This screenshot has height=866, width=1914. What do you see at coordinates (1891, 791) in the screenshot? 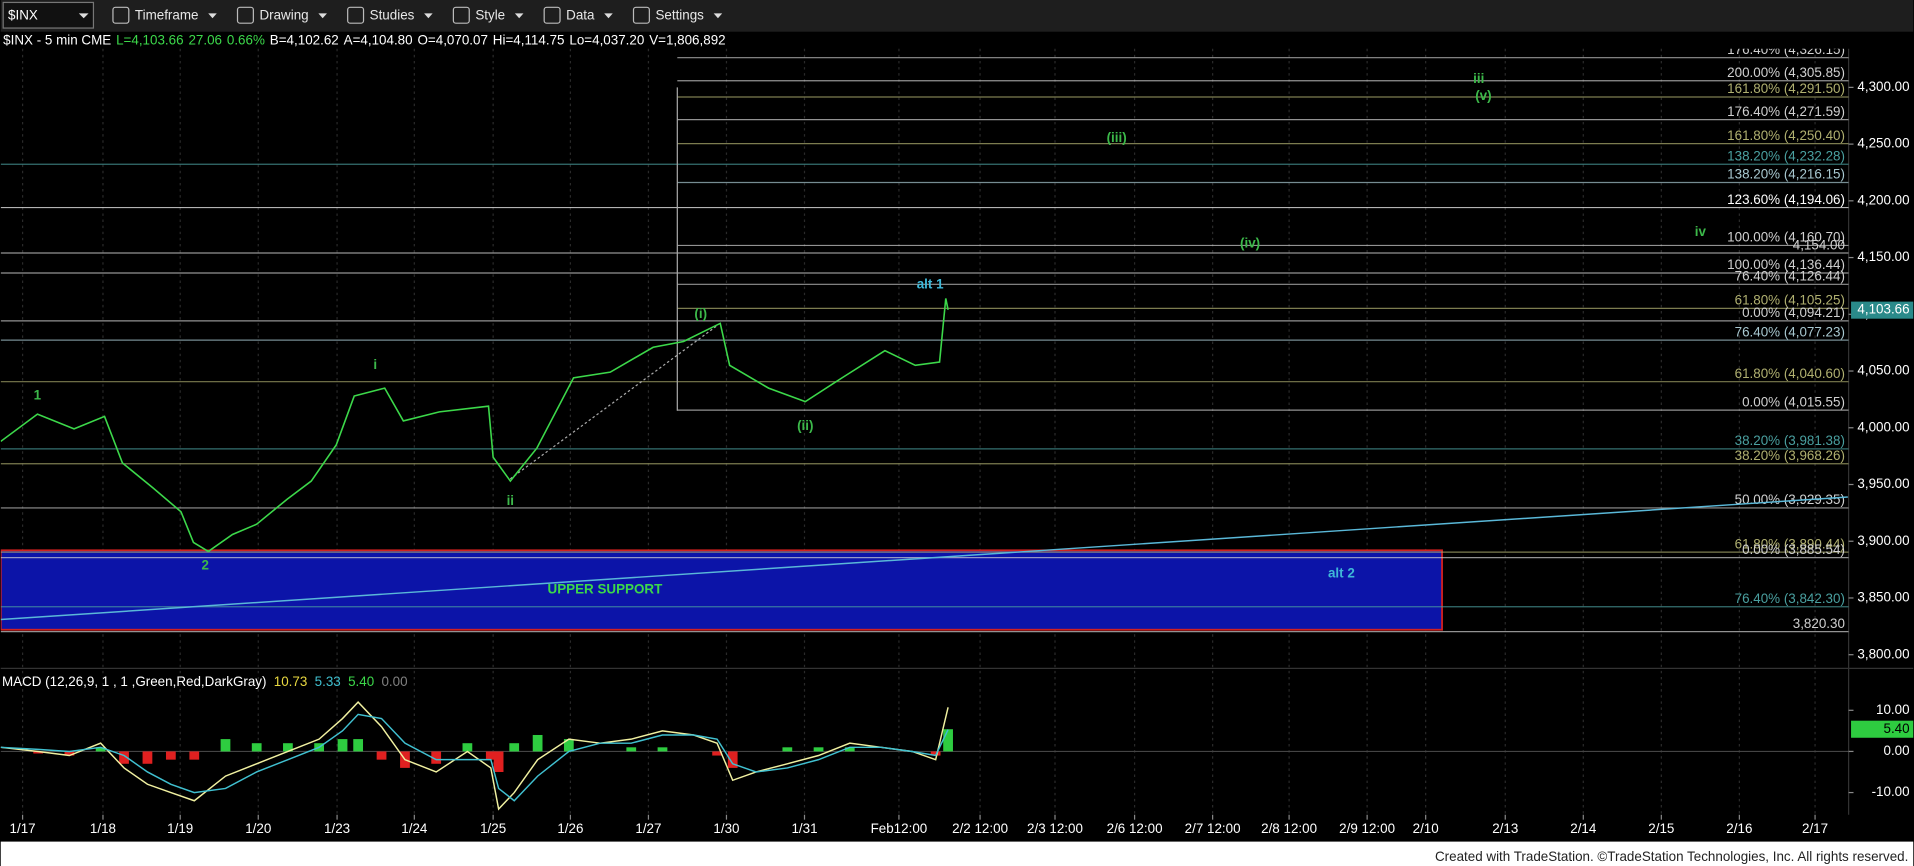
I see `y-tick-label: -10.00` at bounding box center [1891, 791].